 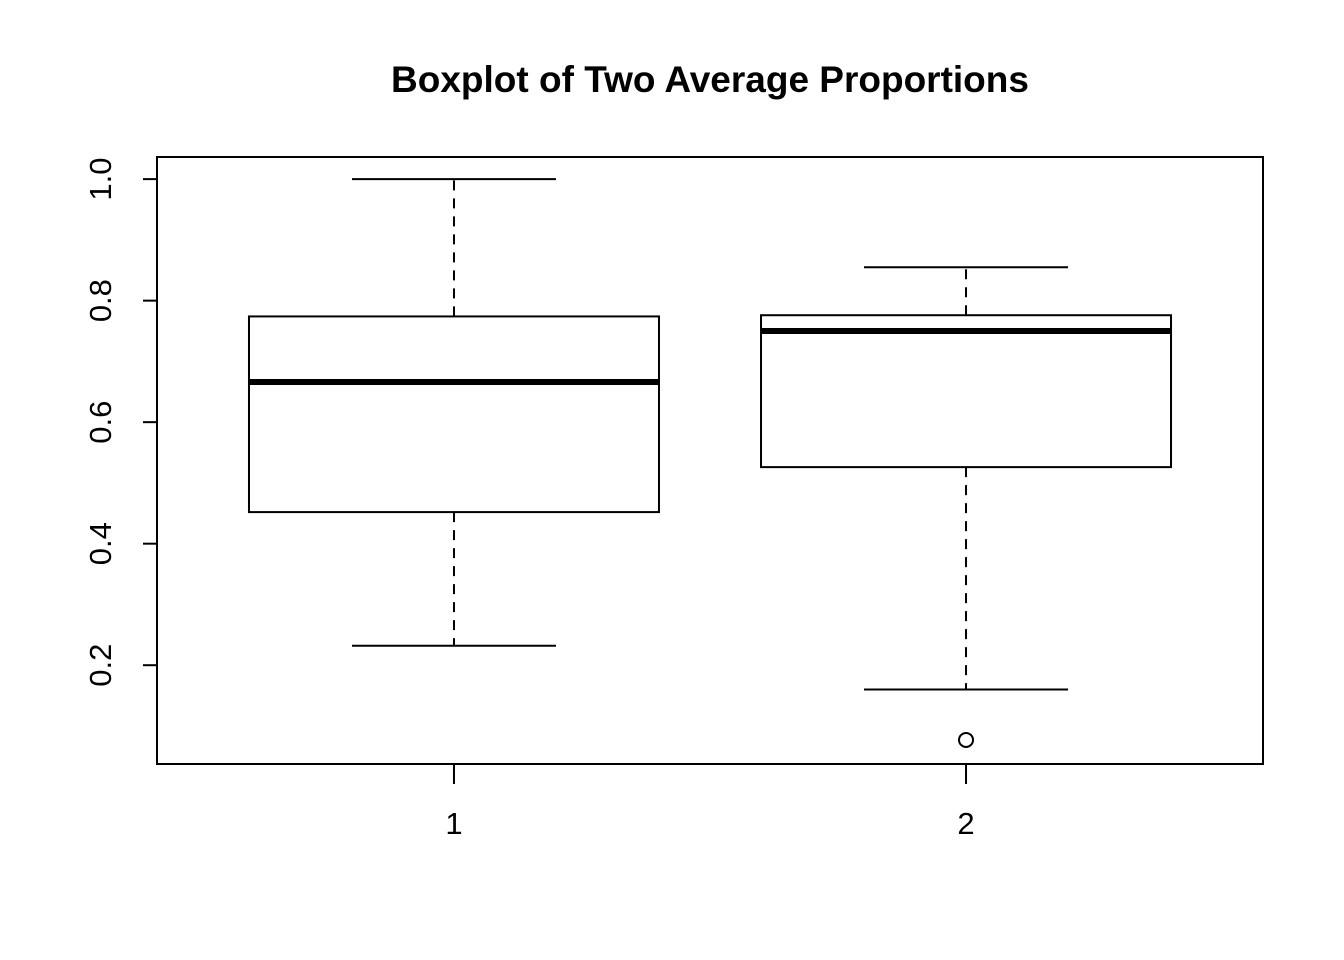 I want to click on y-tick-label: 0.8, so click(x=100, y=300).